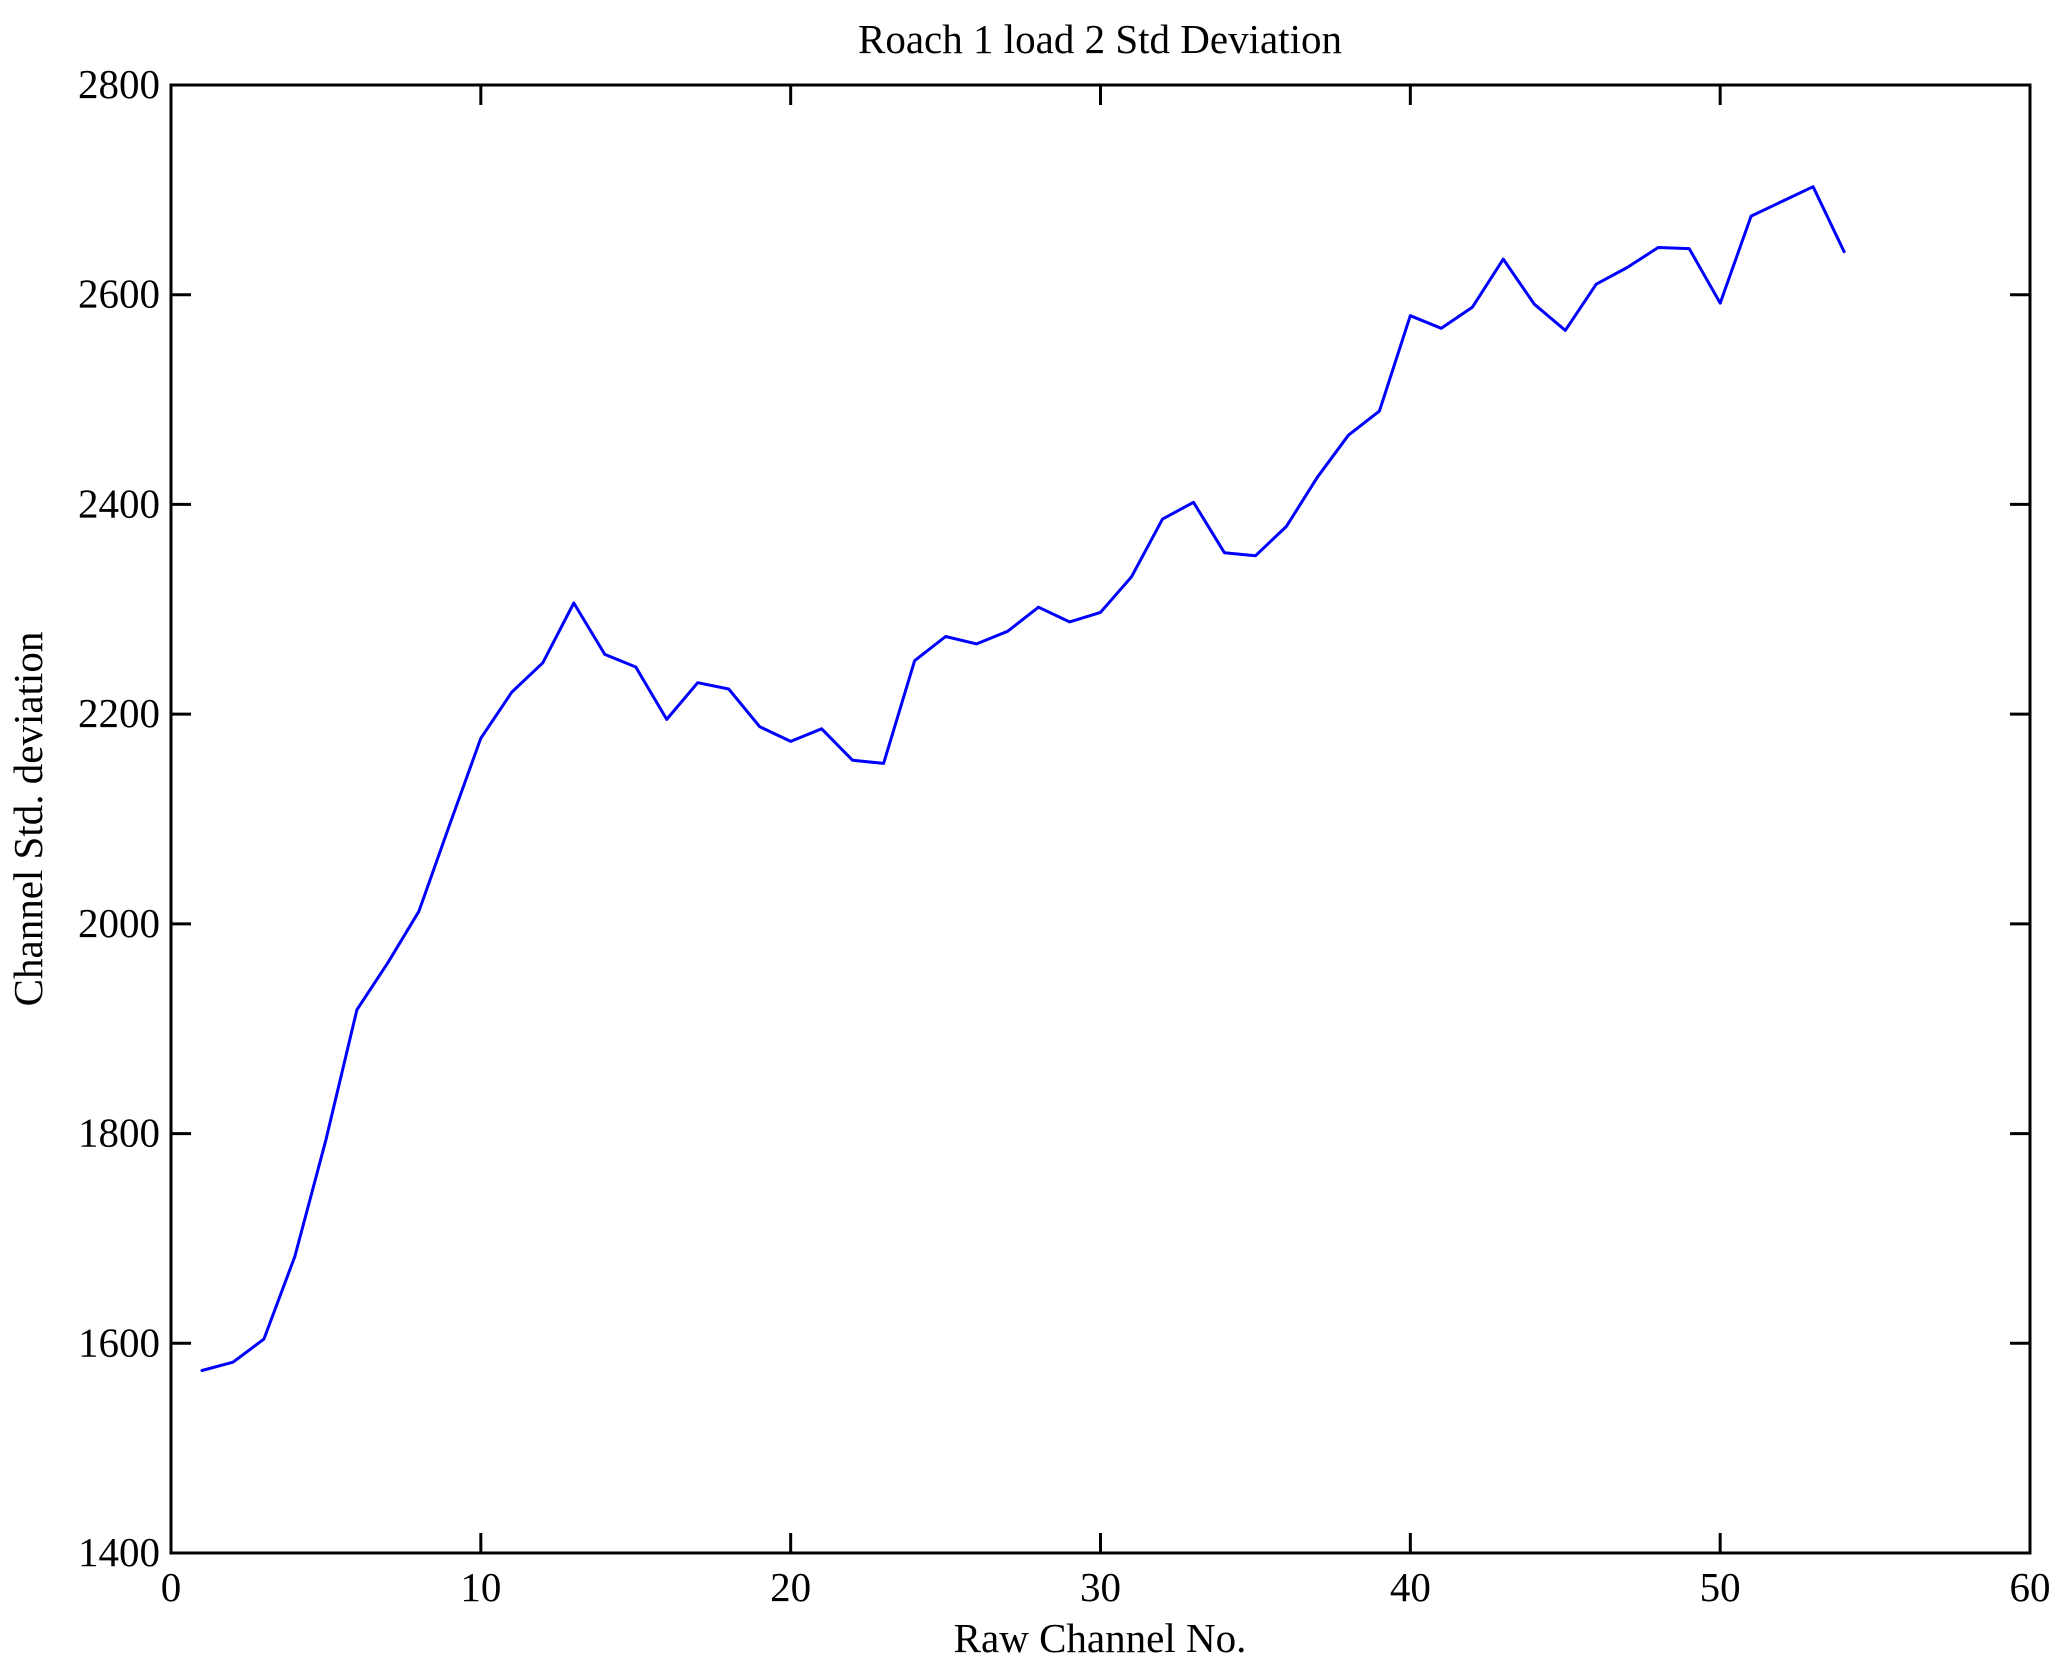 This screenshot has height=1671, width=2067. What do you see at coordinates (790, 1587) in the screenshot?
I see `x-tick-label: 20` at bounding box center [790, 1587].